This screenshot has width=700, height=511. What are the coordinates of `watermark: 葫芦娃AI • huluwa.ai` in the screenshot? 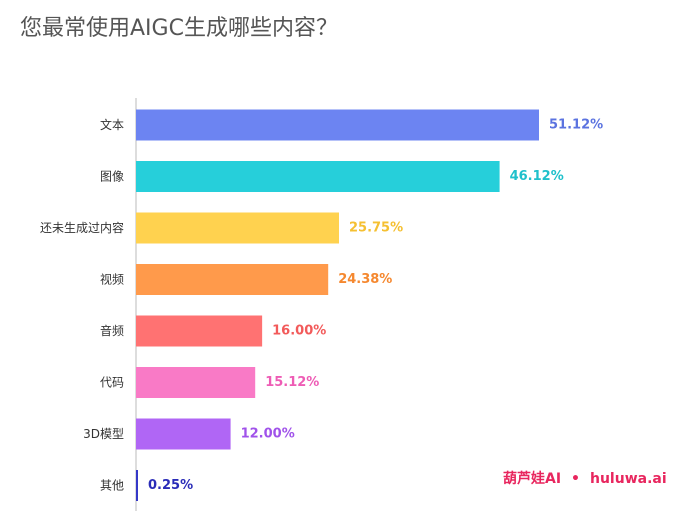 It's located at (585, 478).